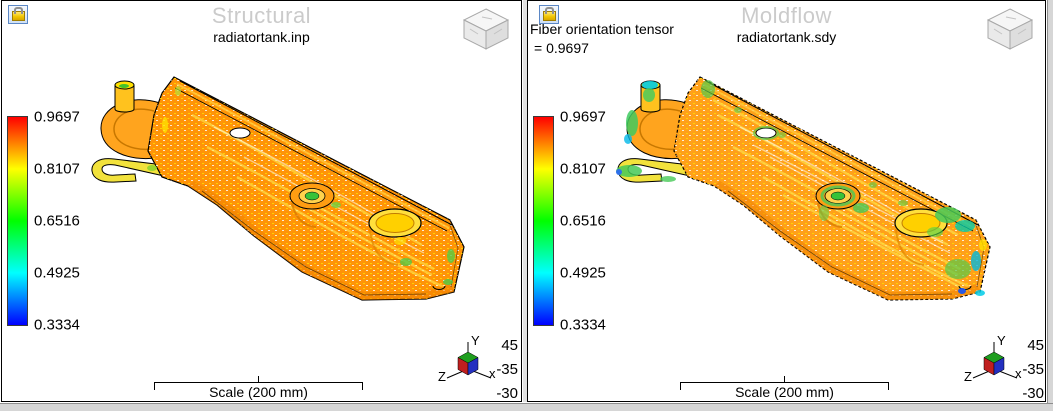  I want to click on panel-subtitle: radiatortank.inp, so click(261, 37).